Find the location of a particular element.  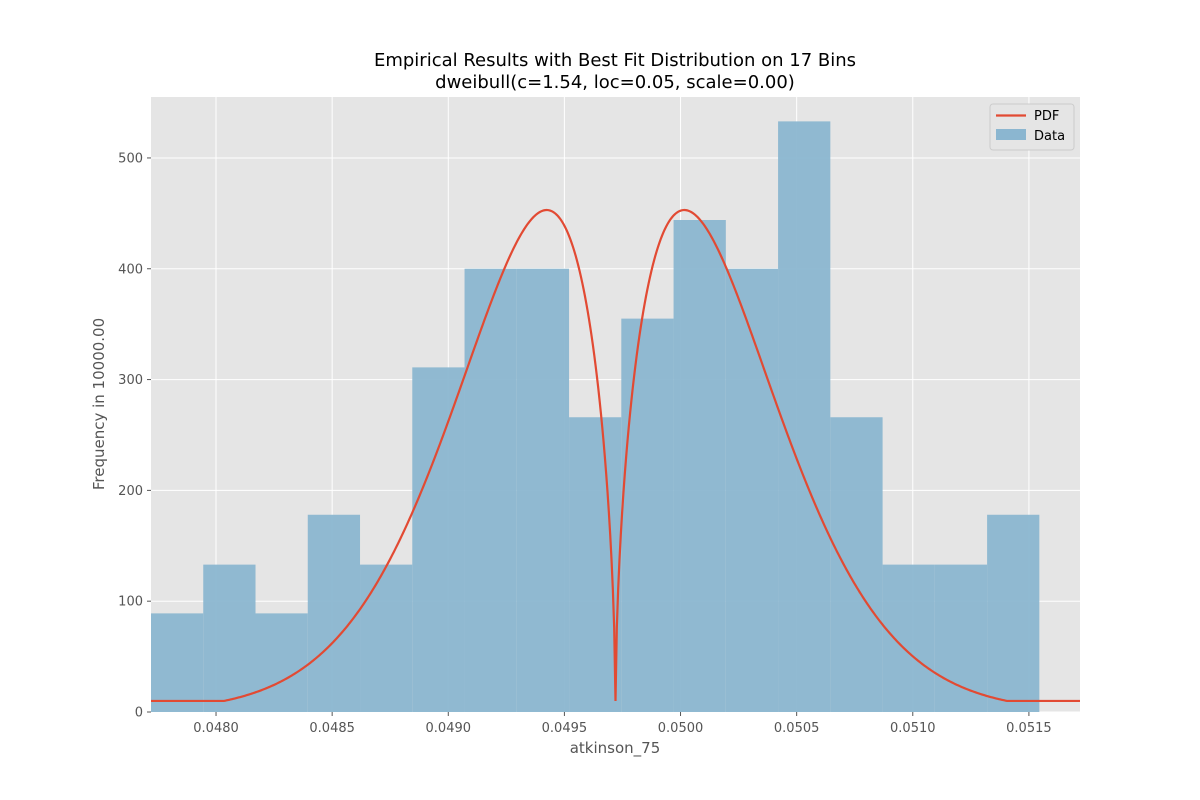

x-tick-label: 0.0485 is located at coordinates (332, 728).